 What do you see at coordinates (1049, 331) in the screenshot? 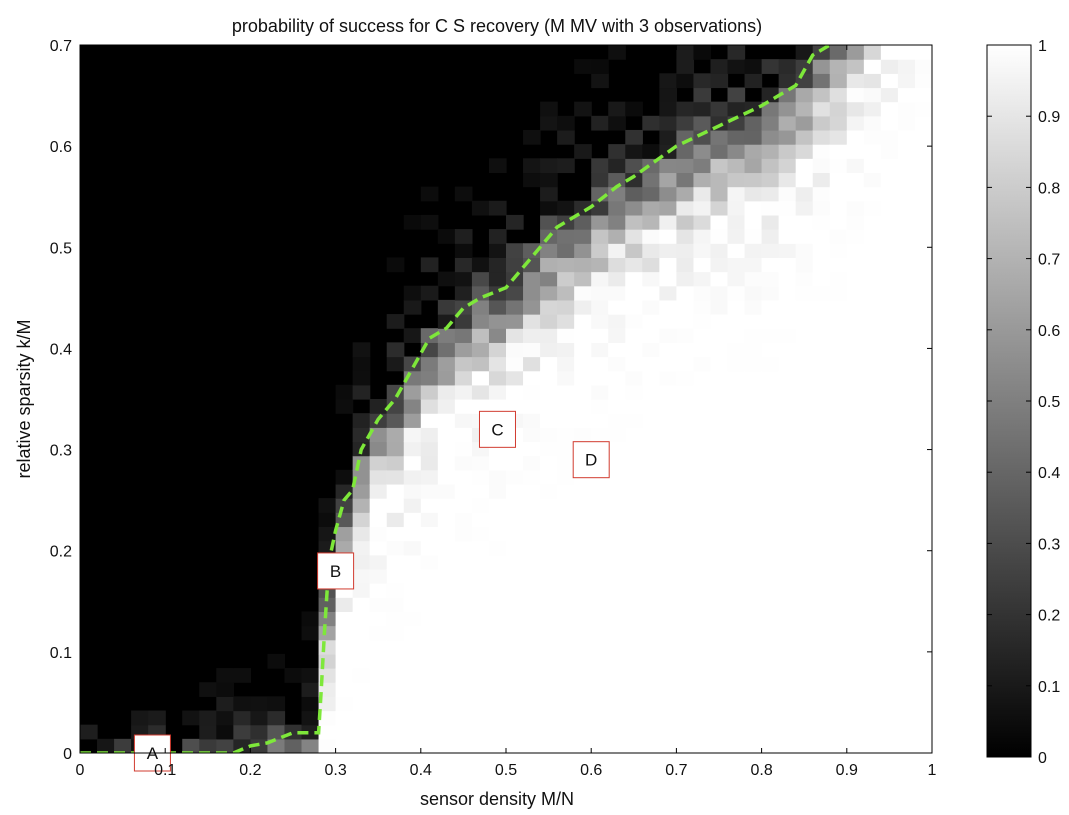
I see `colorbar-tick-label: 0.6` at bounding box center [1049, 331].